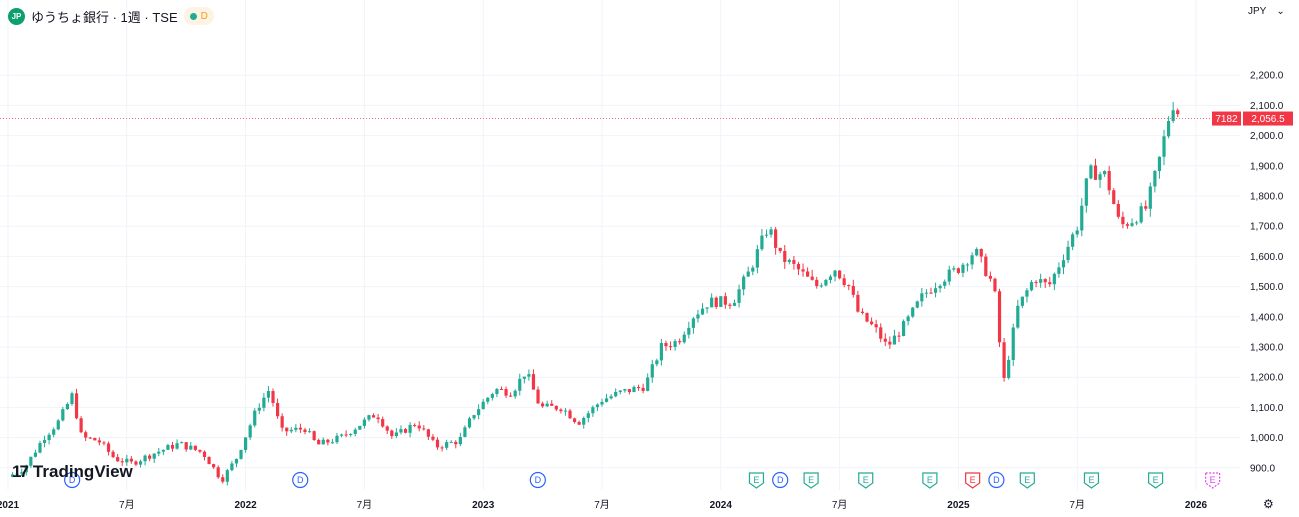  What do you see at coordinates (1266, 11) in the screenshot?
I see `currency-selector: JPY ⌄` at bounding box center [1266, 11].